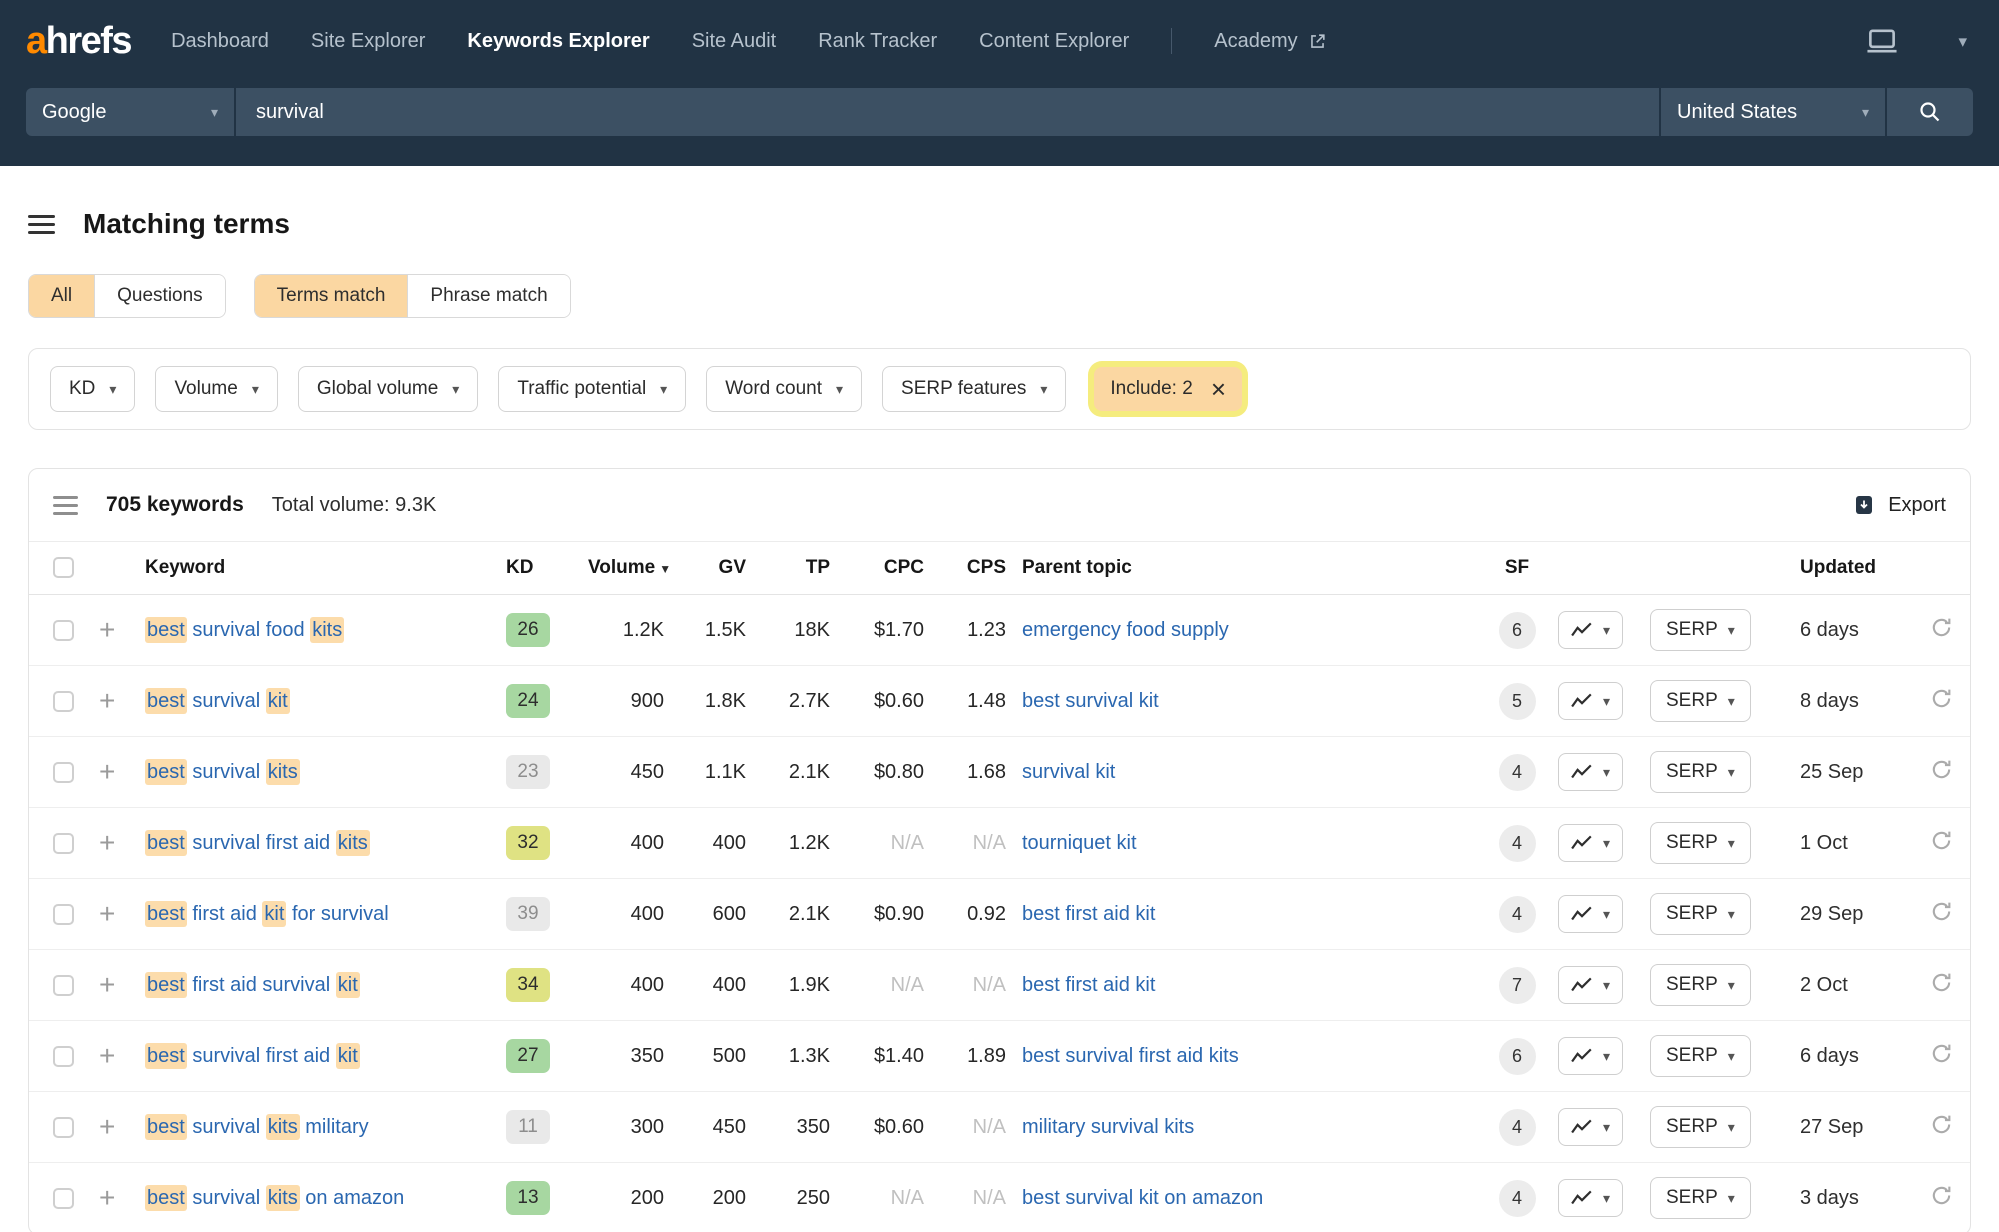 The image size is (1999, 1232). I want to click on keyword-link: best first aid survival kit, so click(252, 984).